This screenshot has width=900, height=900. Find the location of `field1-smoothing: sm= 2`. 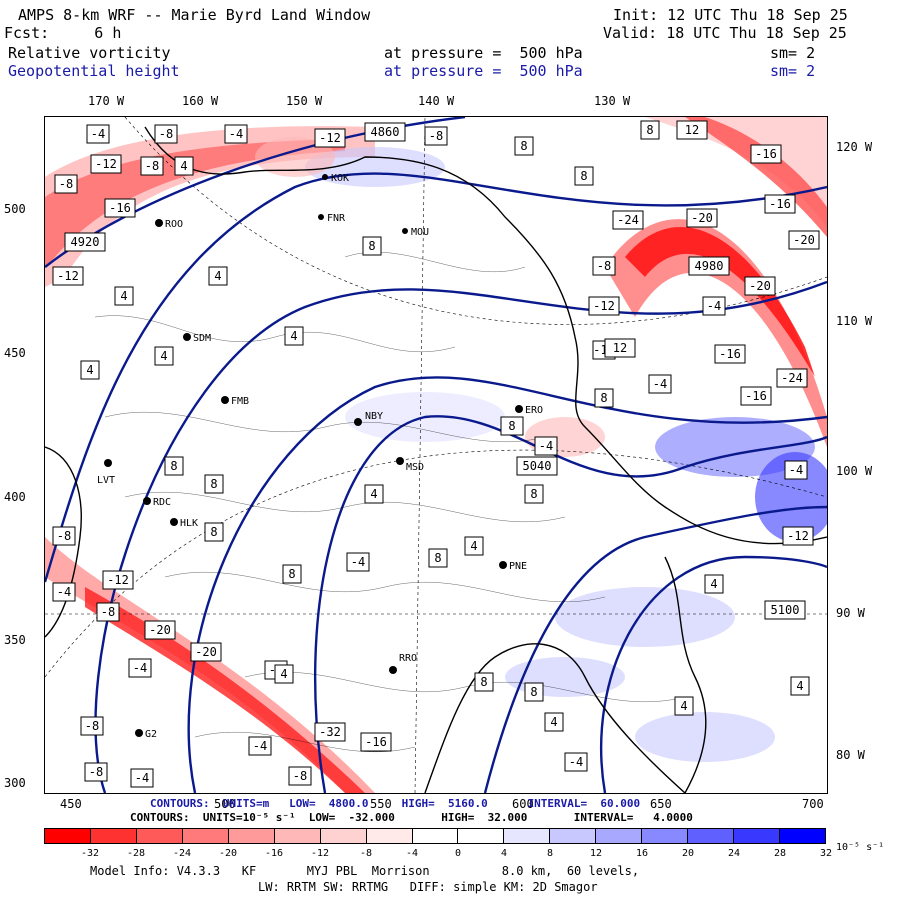

field1-smoothing: sm= 2 is located at coordinates (793, 53).